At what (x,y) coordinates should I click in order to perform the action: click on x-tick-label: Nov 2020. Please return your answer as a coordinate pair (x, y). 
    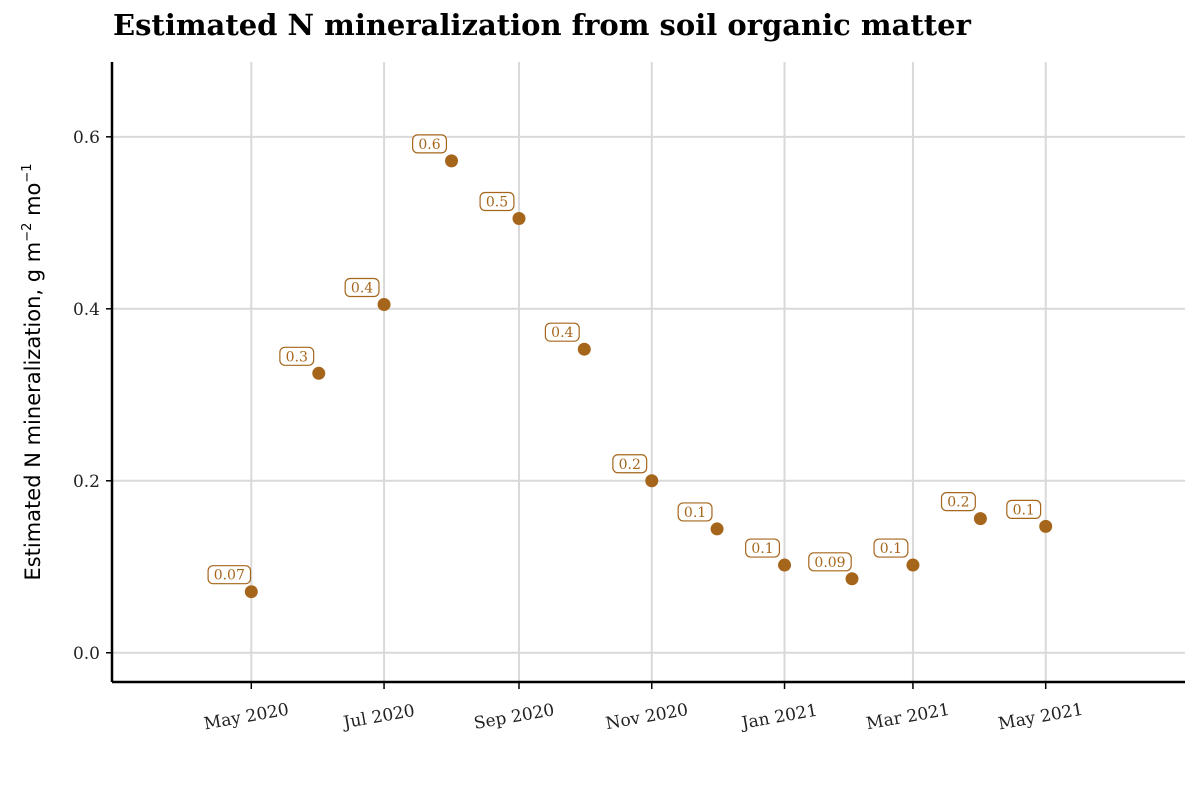
    Looking at the image, I should click on (647, 717).